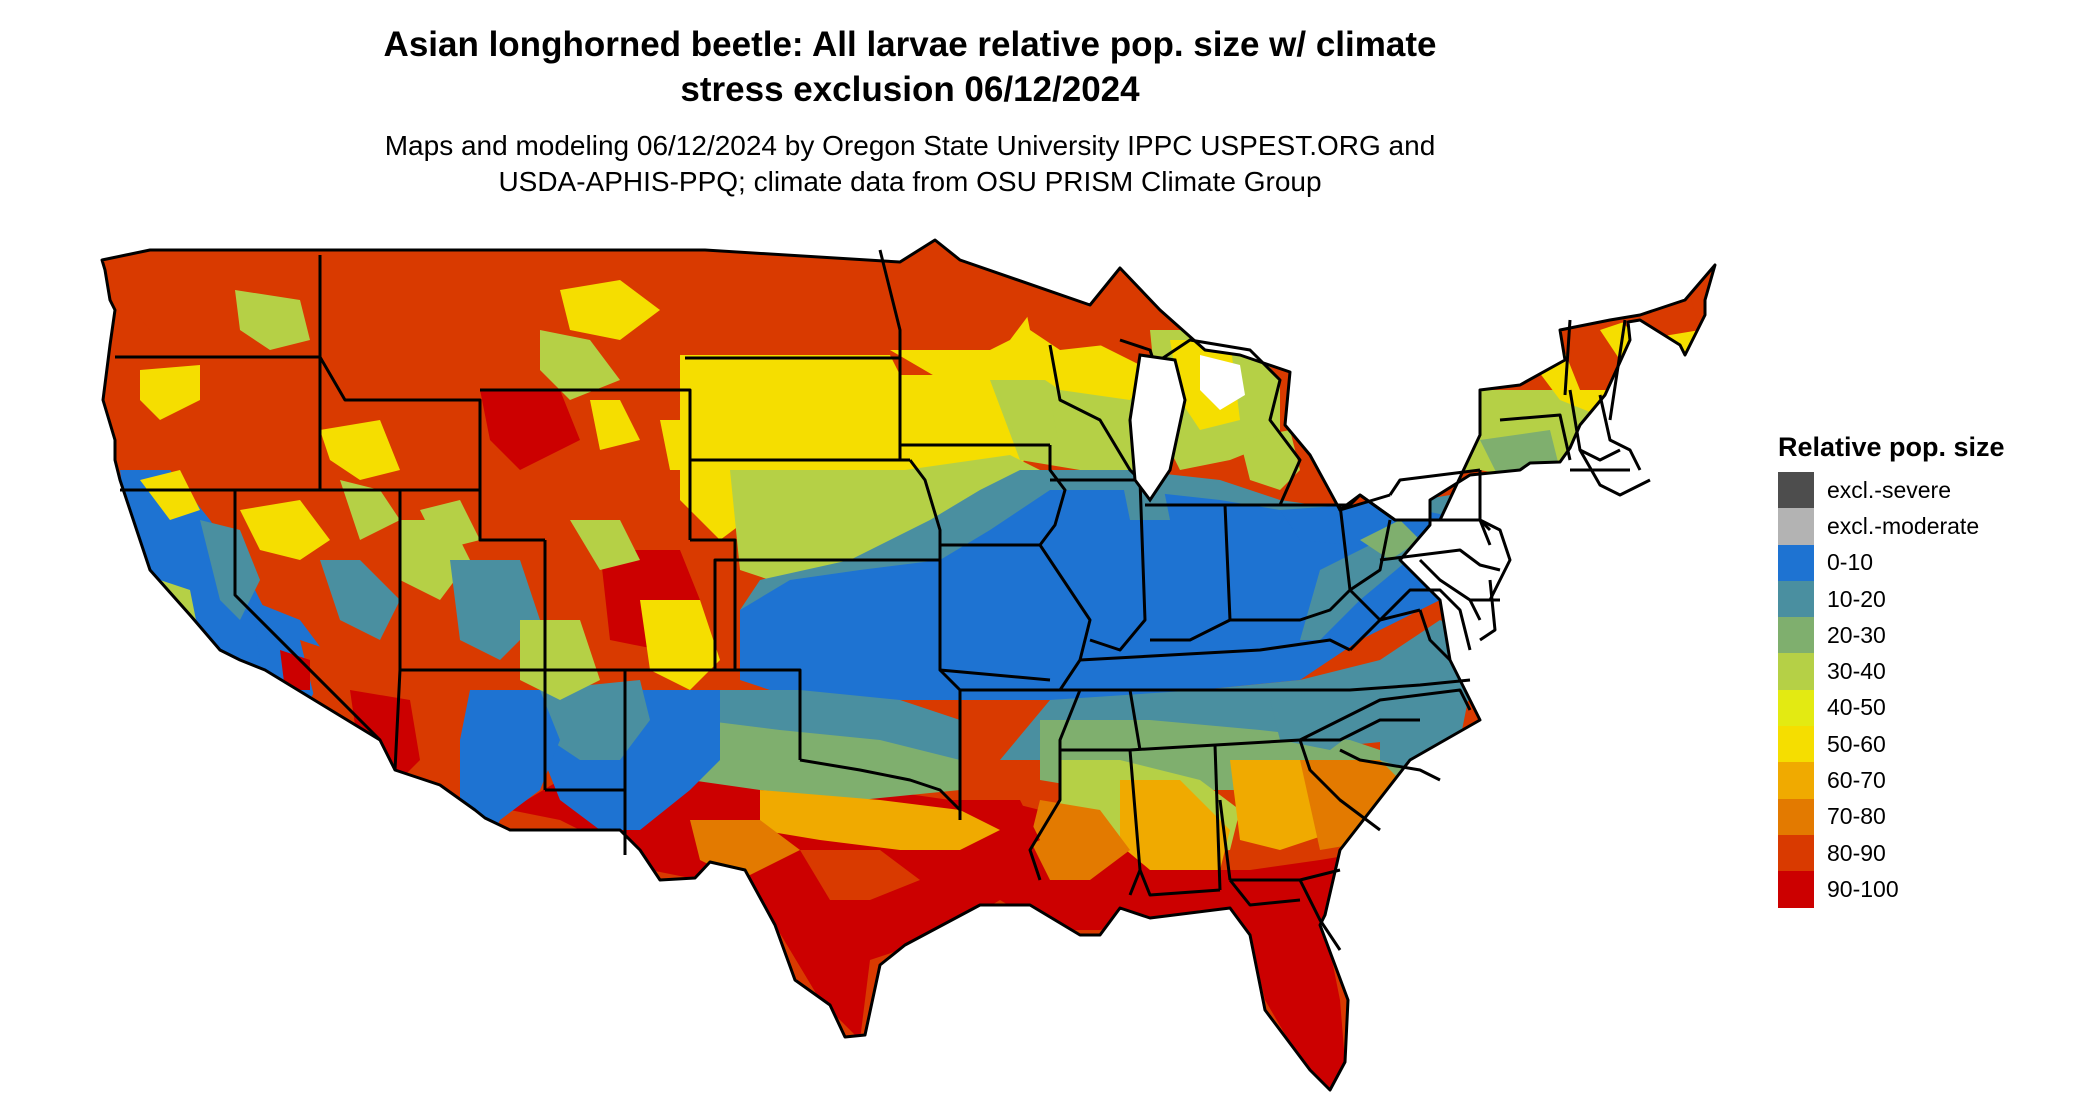  Describe the element at coordinates (1856, 852) in the screenshot. I see `legend-label: 80-90` at that location.